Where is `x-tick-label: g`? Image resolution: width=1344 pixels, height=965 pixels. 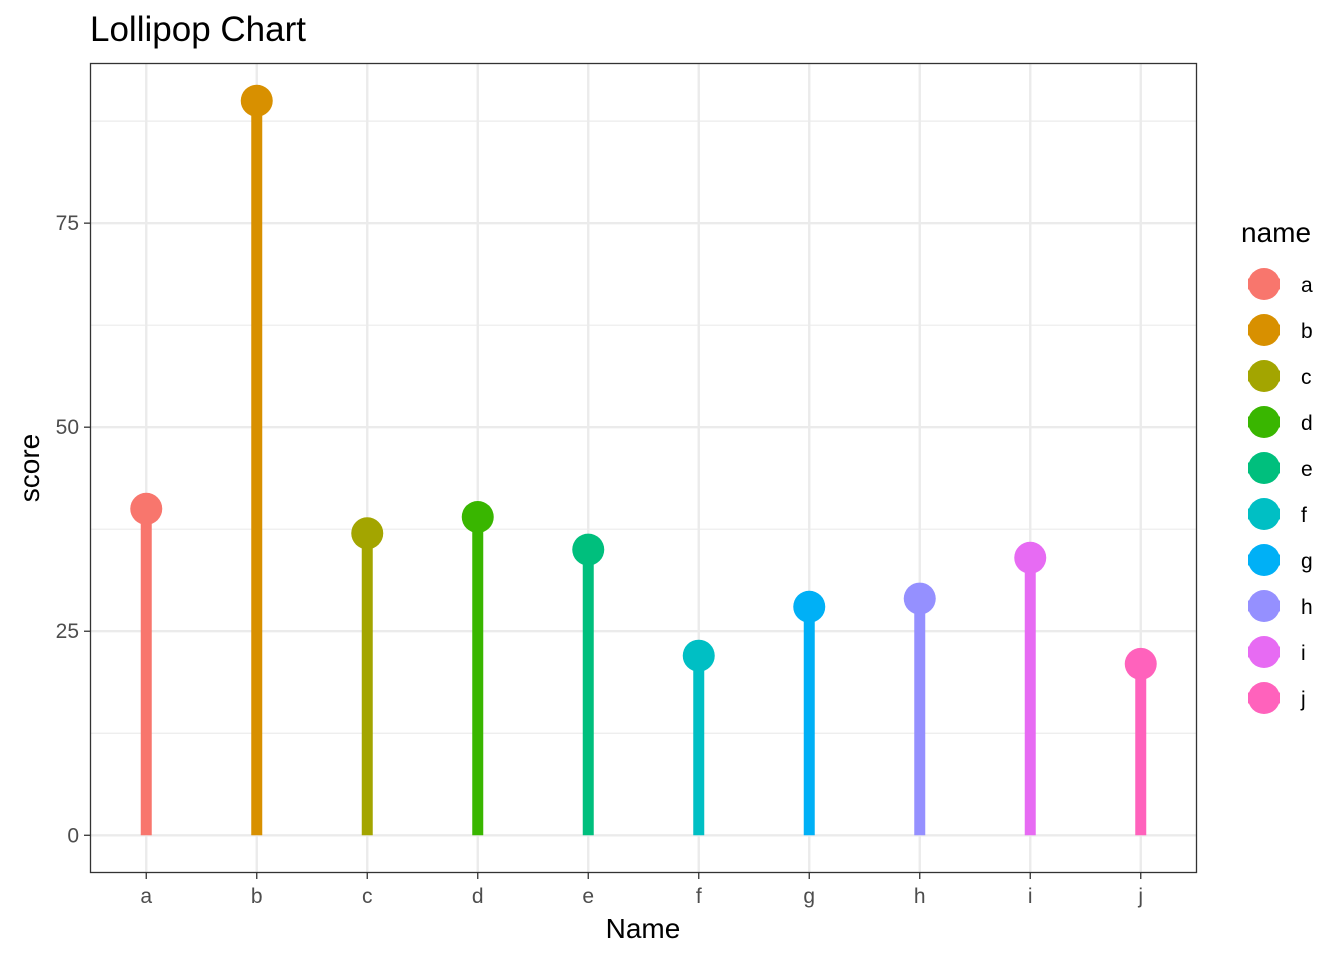 x-tick-label: g is located at coordinates (809, 896).